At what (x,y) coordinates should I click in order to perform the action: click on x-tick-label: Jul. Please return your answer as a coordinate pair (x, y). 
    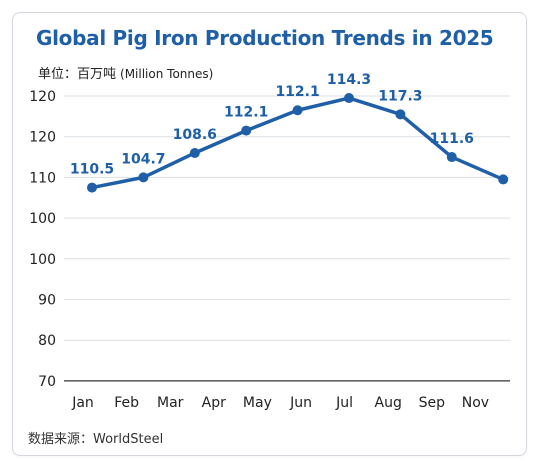
    Looking at the image, I should click on (344, 403).